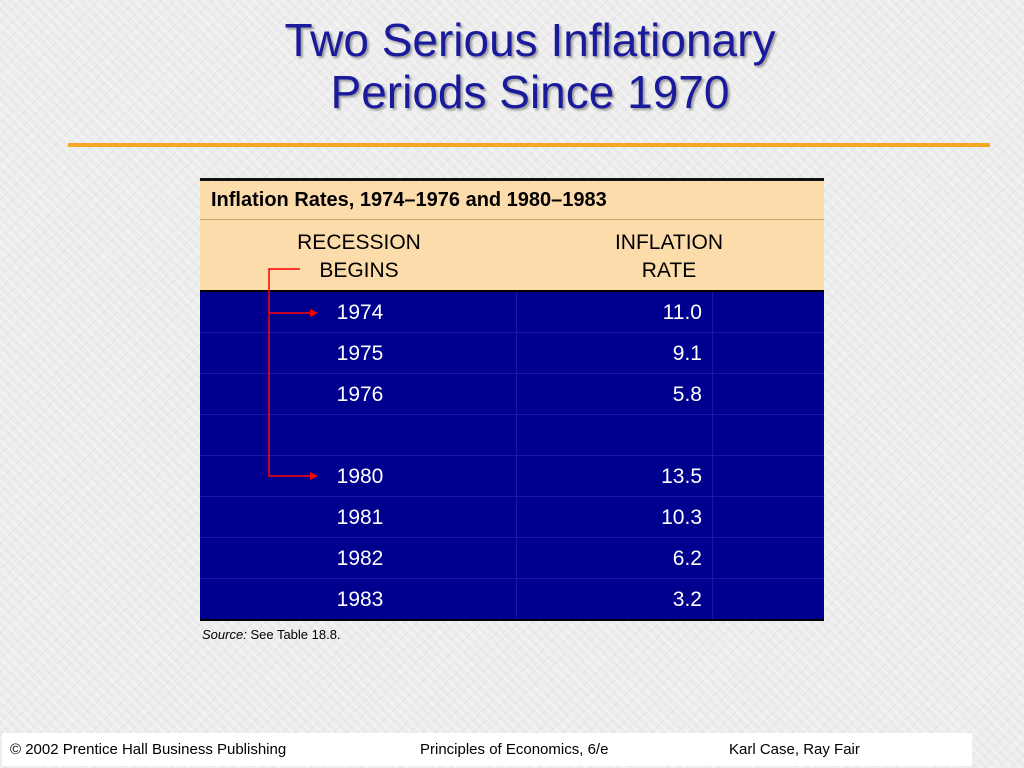 The height and width of the screenshot is (768, 1024). Describe the element at coordinates (529, 145) in the screenshot. I see `title-divider` at that location.